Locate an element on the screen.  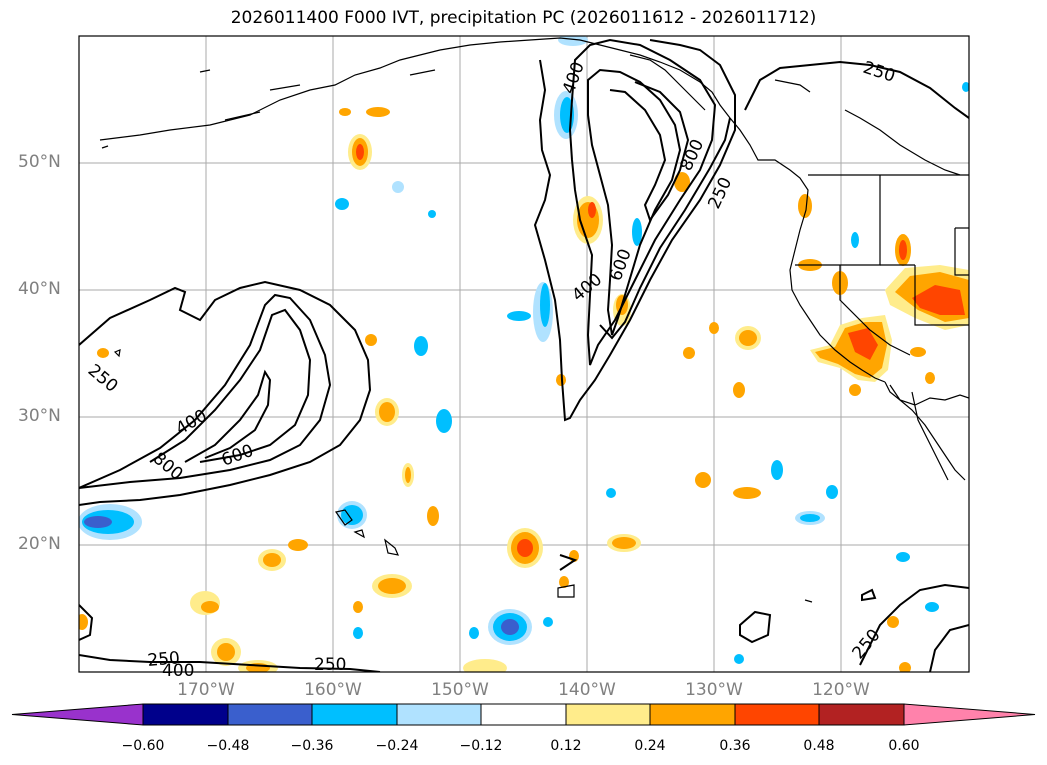
colorbar is located at coordinates (523, 714).